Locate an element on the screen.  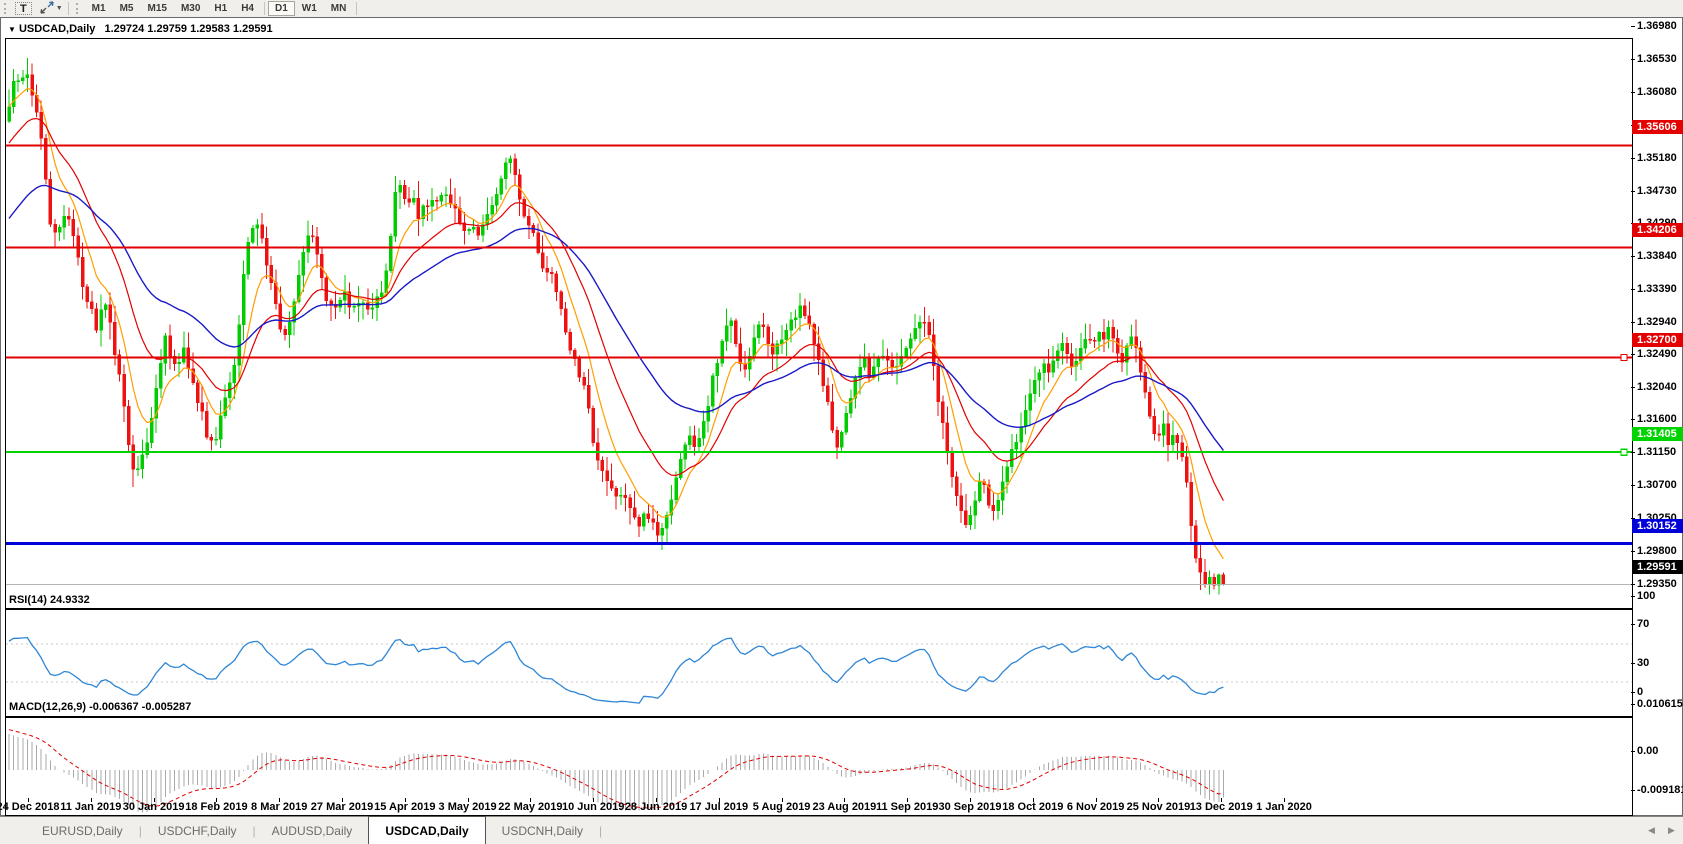
macd-signal-line is located at coordinates (616, 769).